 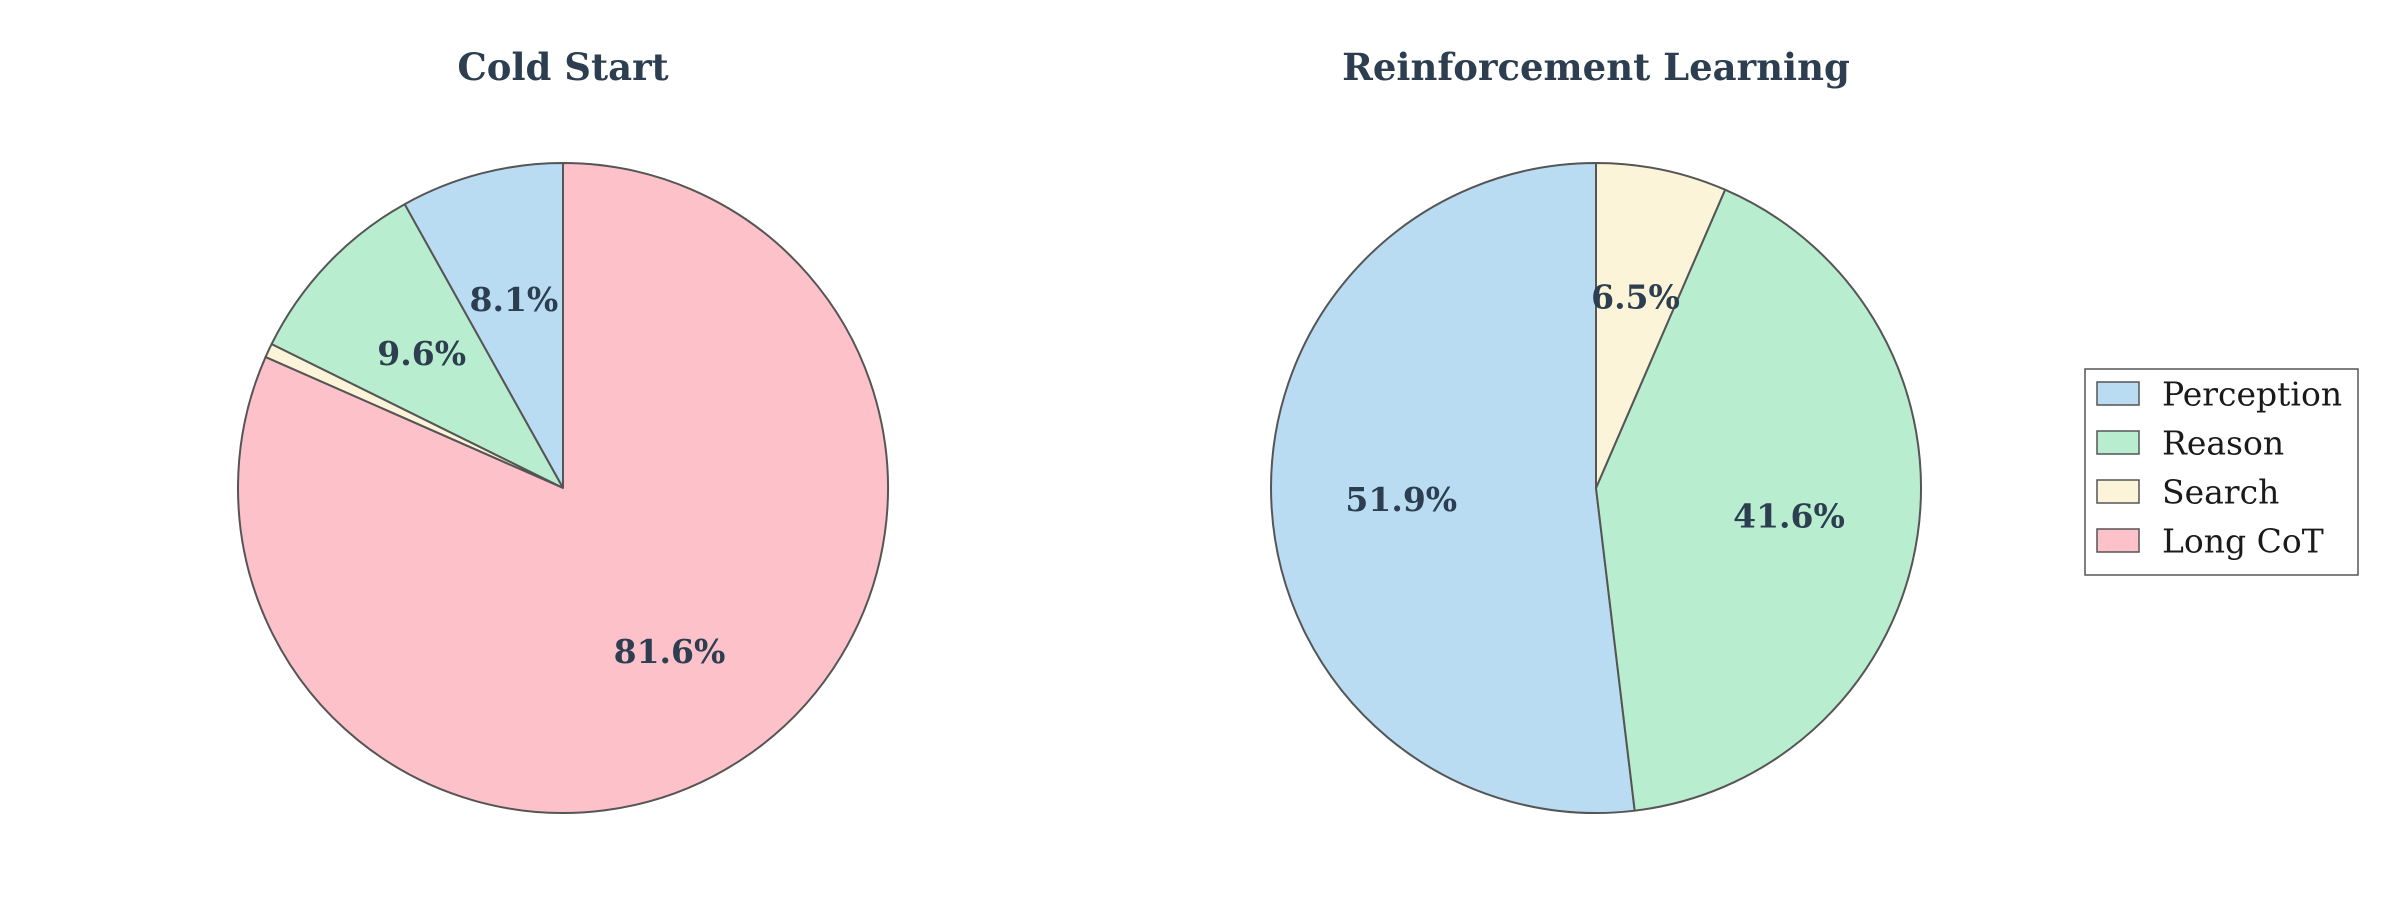 I want to click on slice-label-long-cot: 81.6%, so click(x=670, y=651).